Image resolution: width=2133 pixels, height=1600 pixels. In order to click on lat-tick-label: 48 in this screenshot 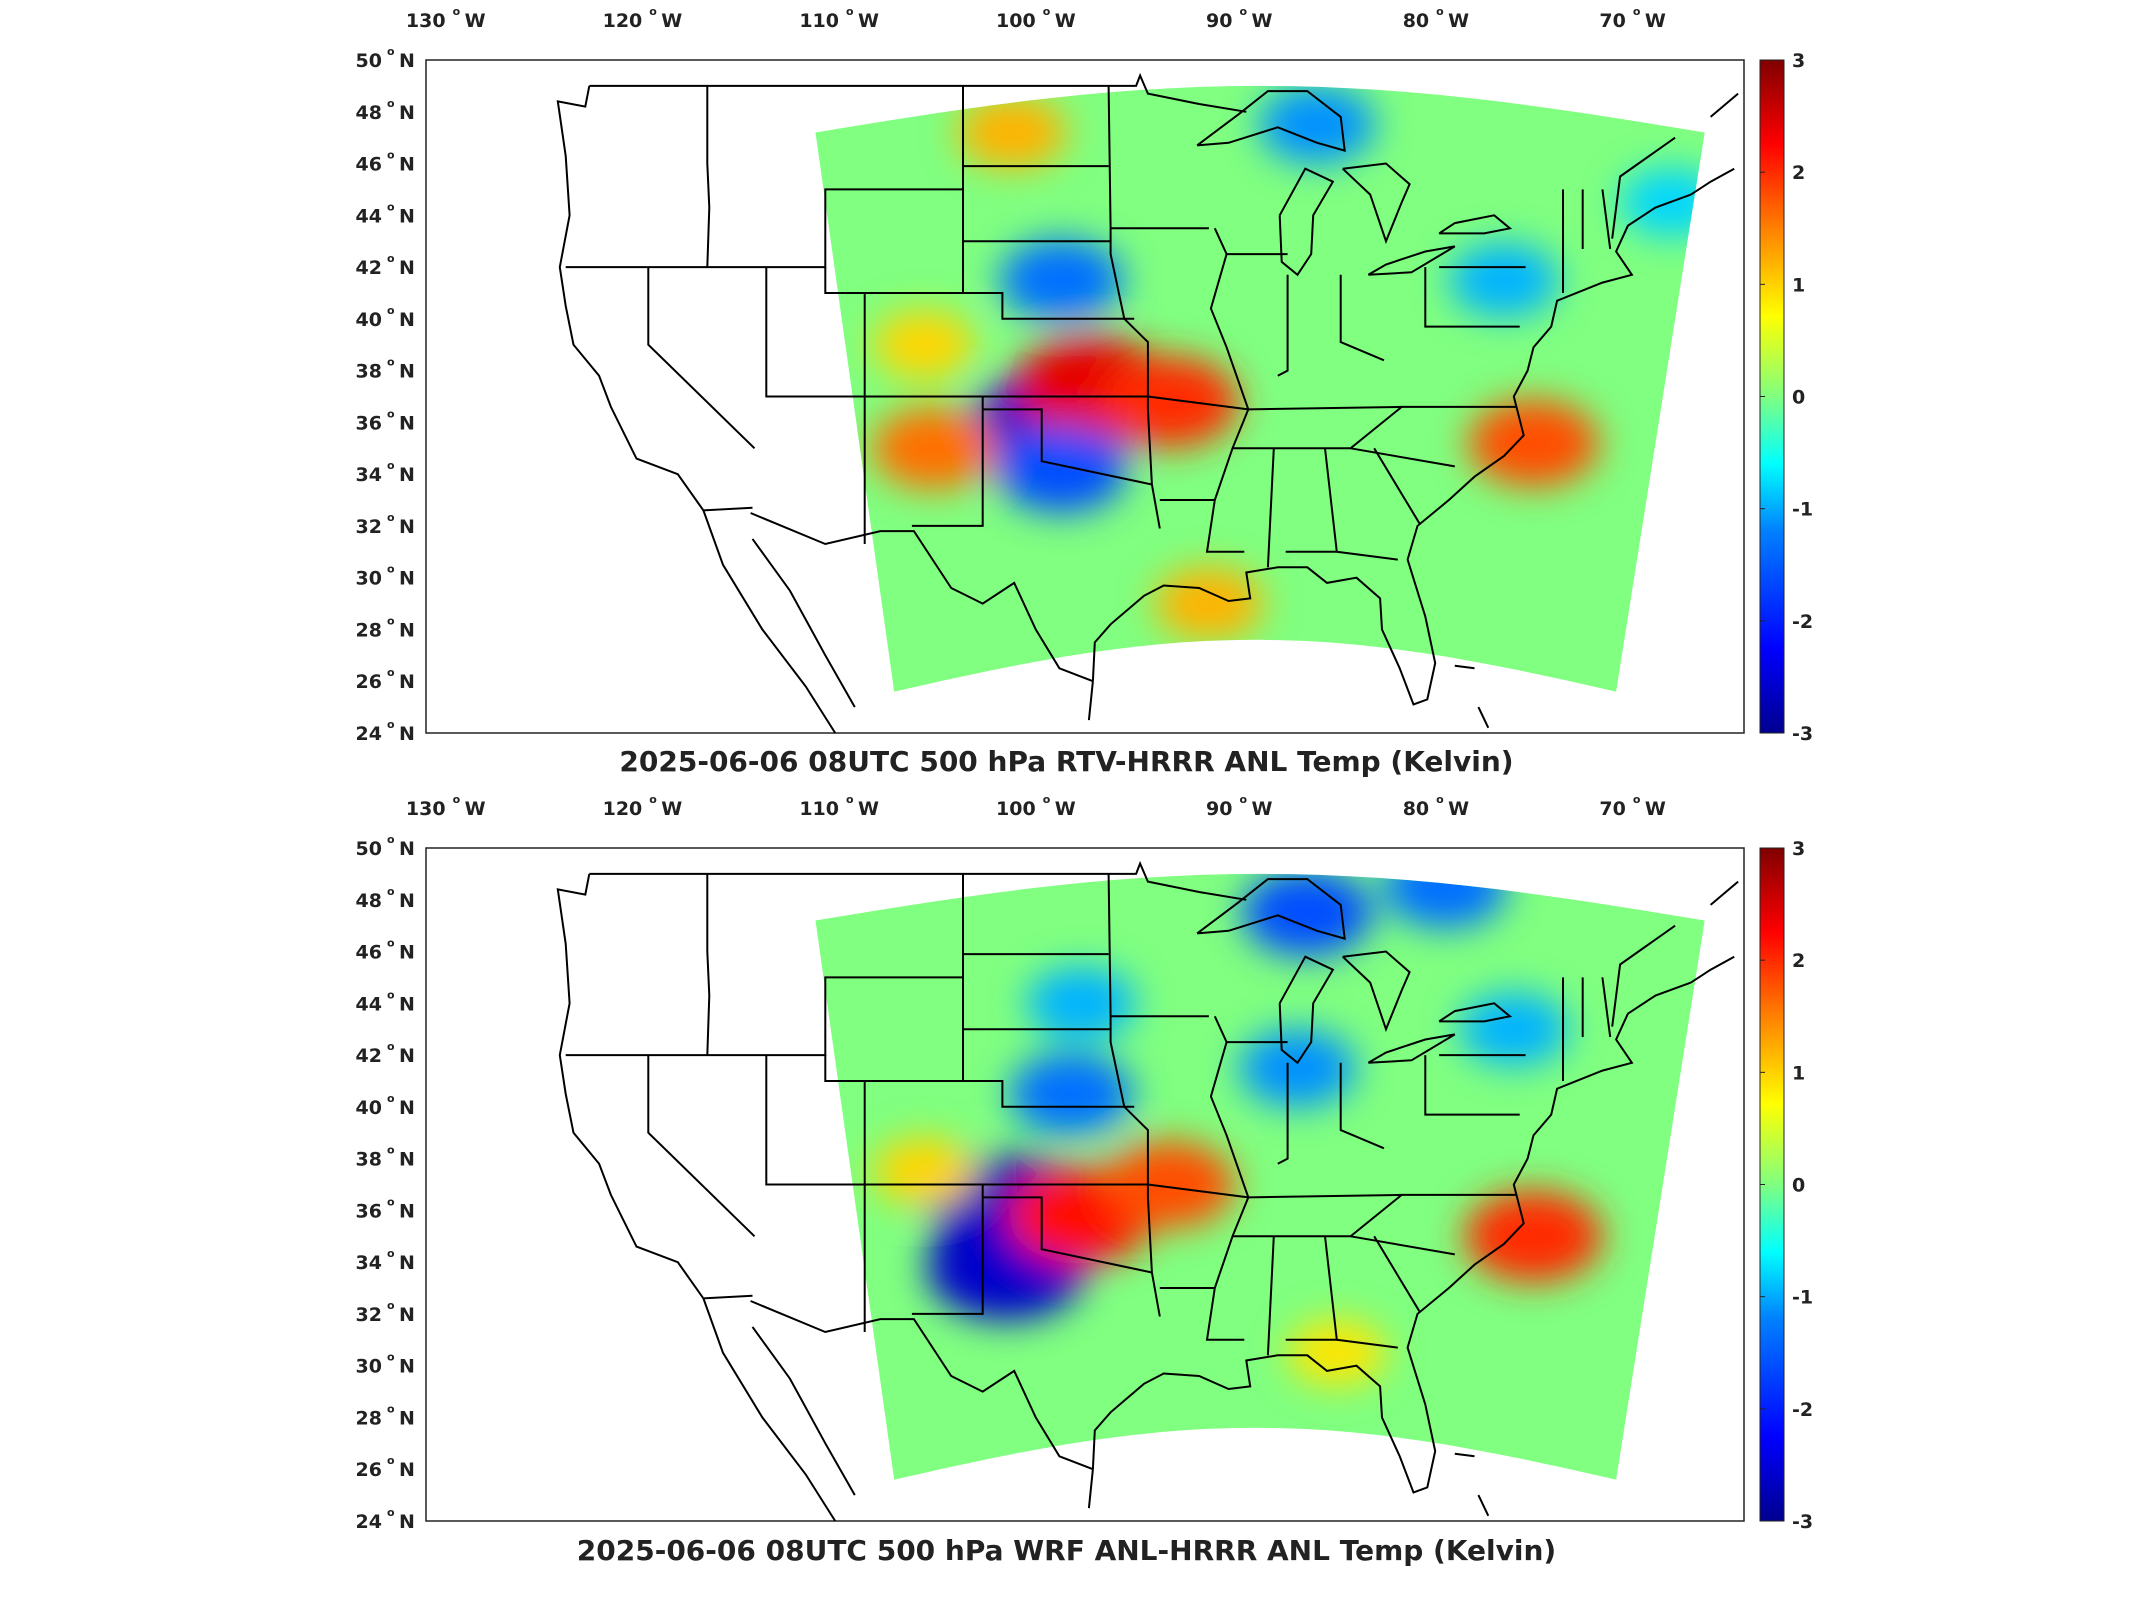, I will do `click(369, 901)`.